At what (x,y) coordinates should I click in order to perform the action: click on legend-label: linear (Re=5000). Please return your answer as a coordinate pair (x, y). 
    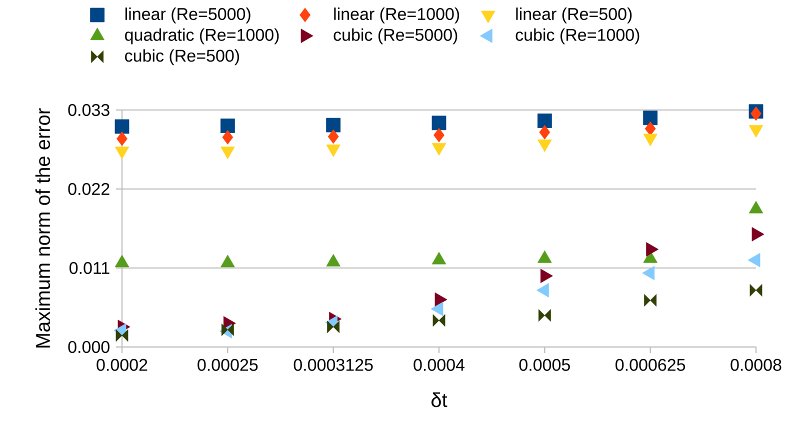
    Looking at the image, I should click on (187, 16).